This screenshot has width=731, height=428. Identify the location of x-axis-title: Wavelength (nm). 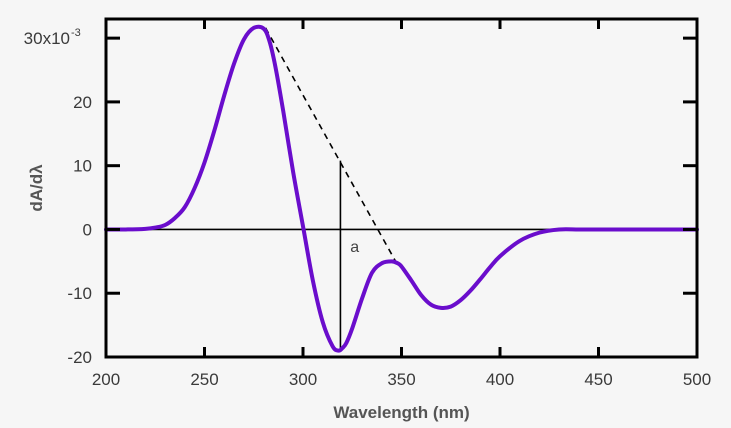
(401, 412).